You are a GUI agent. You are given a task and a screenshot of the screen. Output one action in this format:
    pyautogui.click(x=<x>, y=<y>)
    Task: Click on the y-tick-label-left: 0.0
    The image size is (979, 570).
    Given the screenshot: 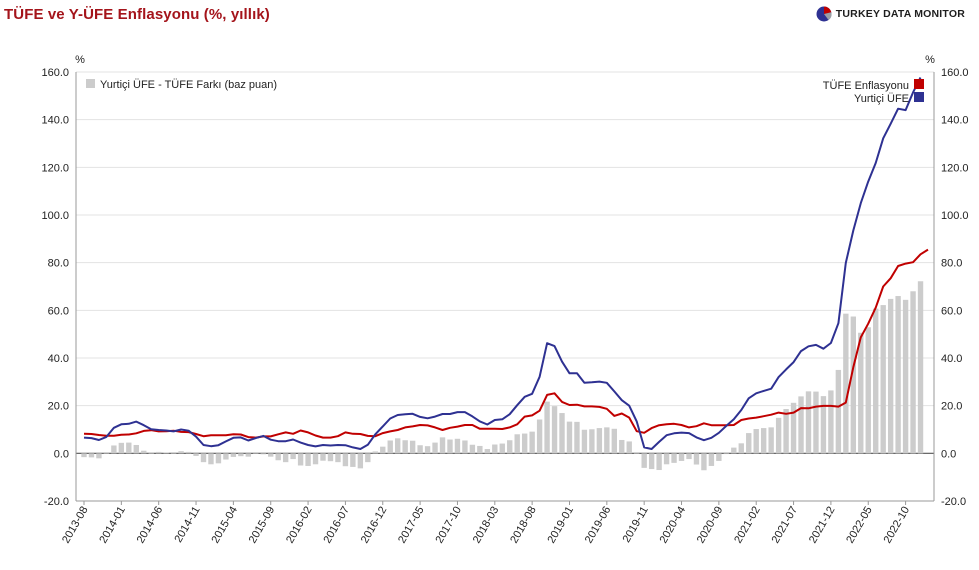 What is the action you would take?
    pyautogui.click(x=61, y=454)
    